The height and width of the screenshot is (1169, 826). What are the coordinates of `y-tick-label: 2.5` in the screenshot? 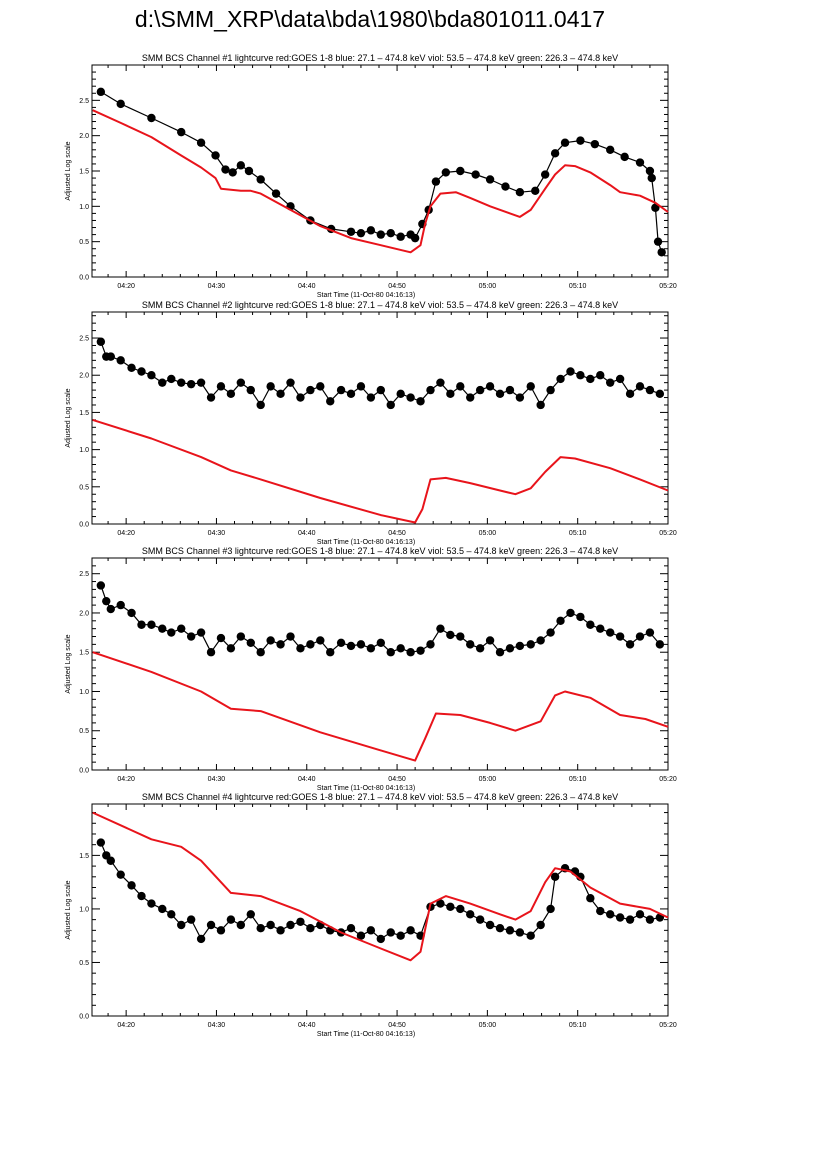 It's located at (84, 101).